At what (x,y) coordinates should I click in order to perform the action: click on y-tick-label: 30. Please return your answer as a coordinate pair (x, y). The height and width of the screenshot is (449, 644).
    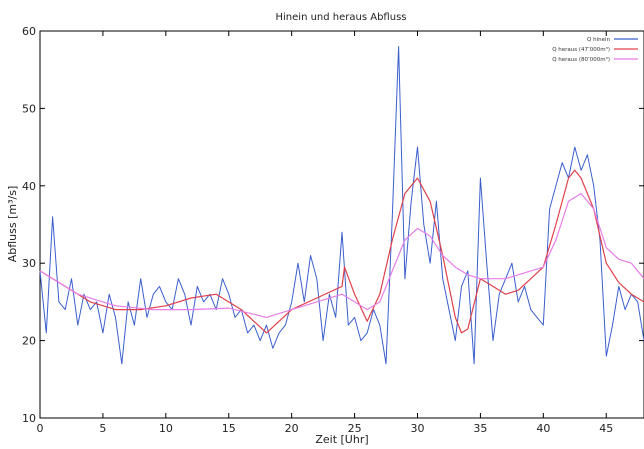
    Looking at the image, I should click on (29, 263).